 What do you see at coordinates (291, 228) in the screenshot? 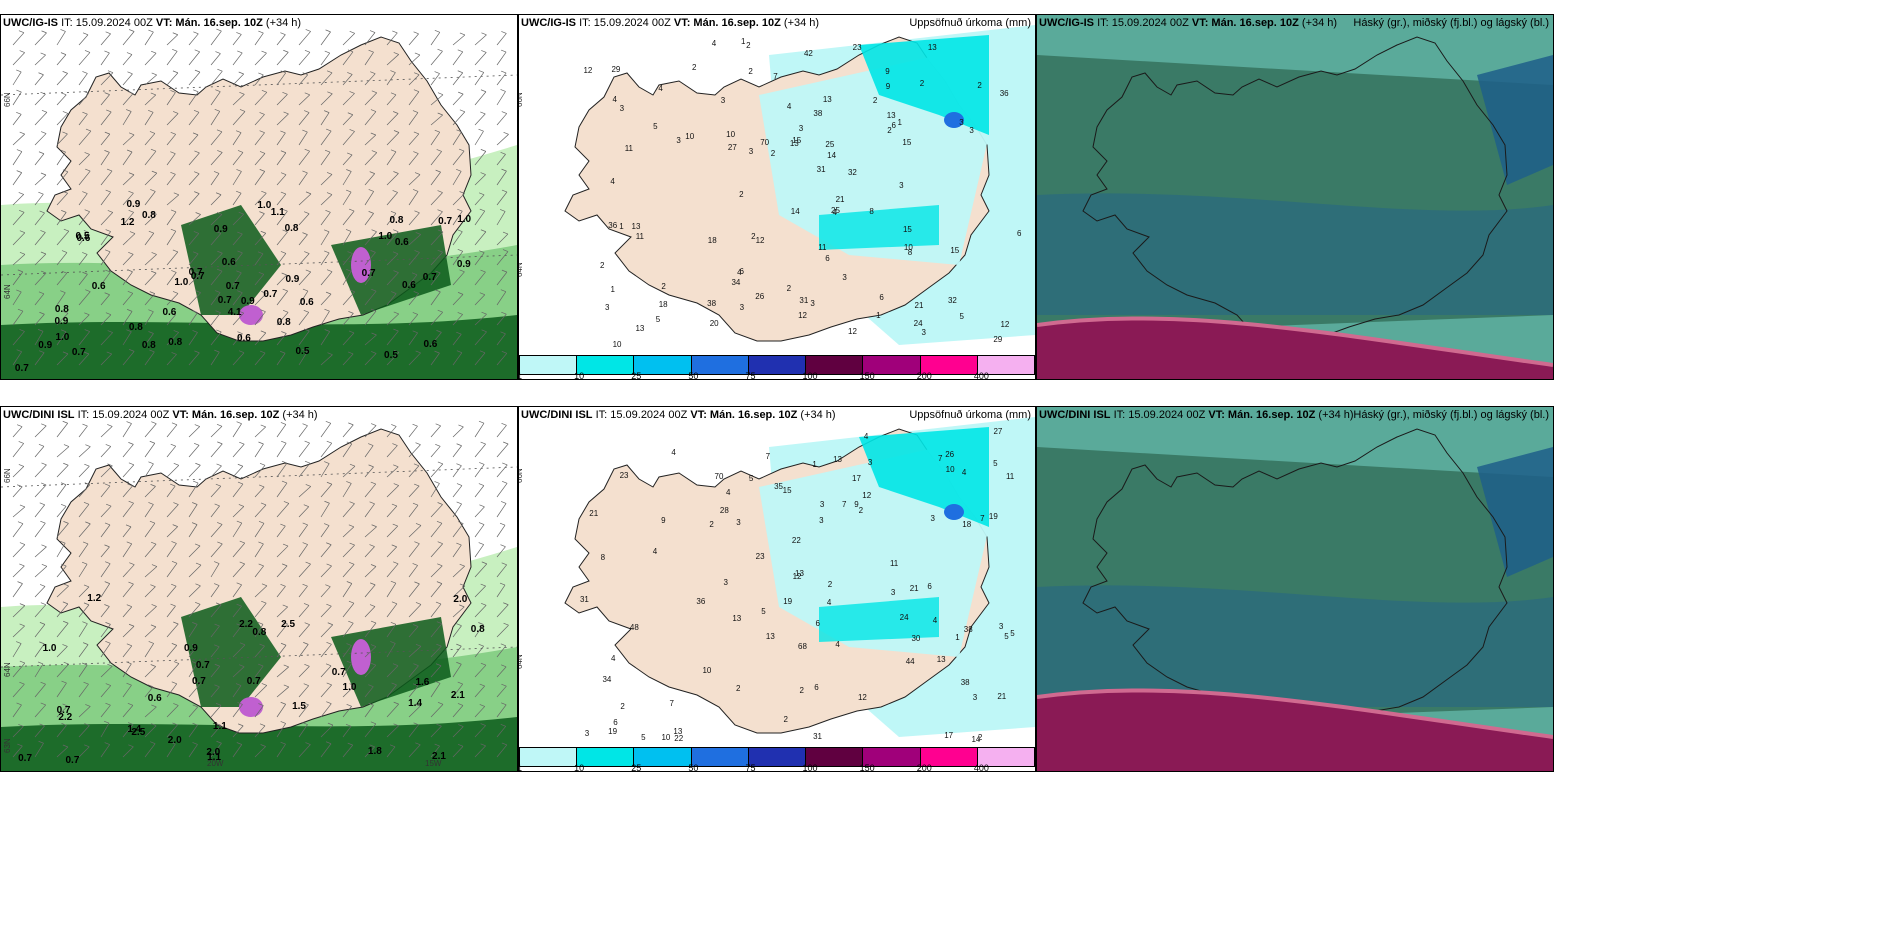
I see `wind-gust-label: 0.8` at bounding box center [291, 228].